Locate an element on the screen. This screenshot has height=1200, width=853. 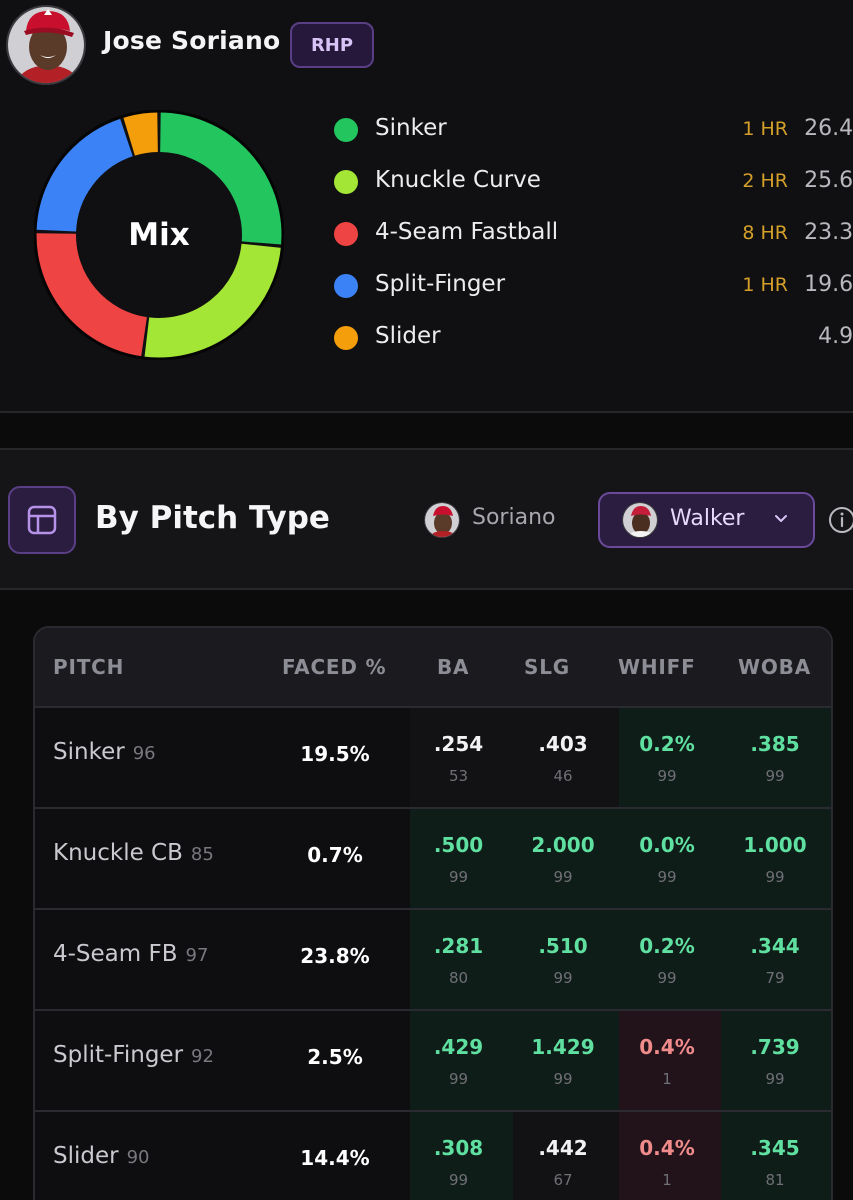
pitch-name-cell: 4-Seam FB 97 is located at coordinates (130, 954).